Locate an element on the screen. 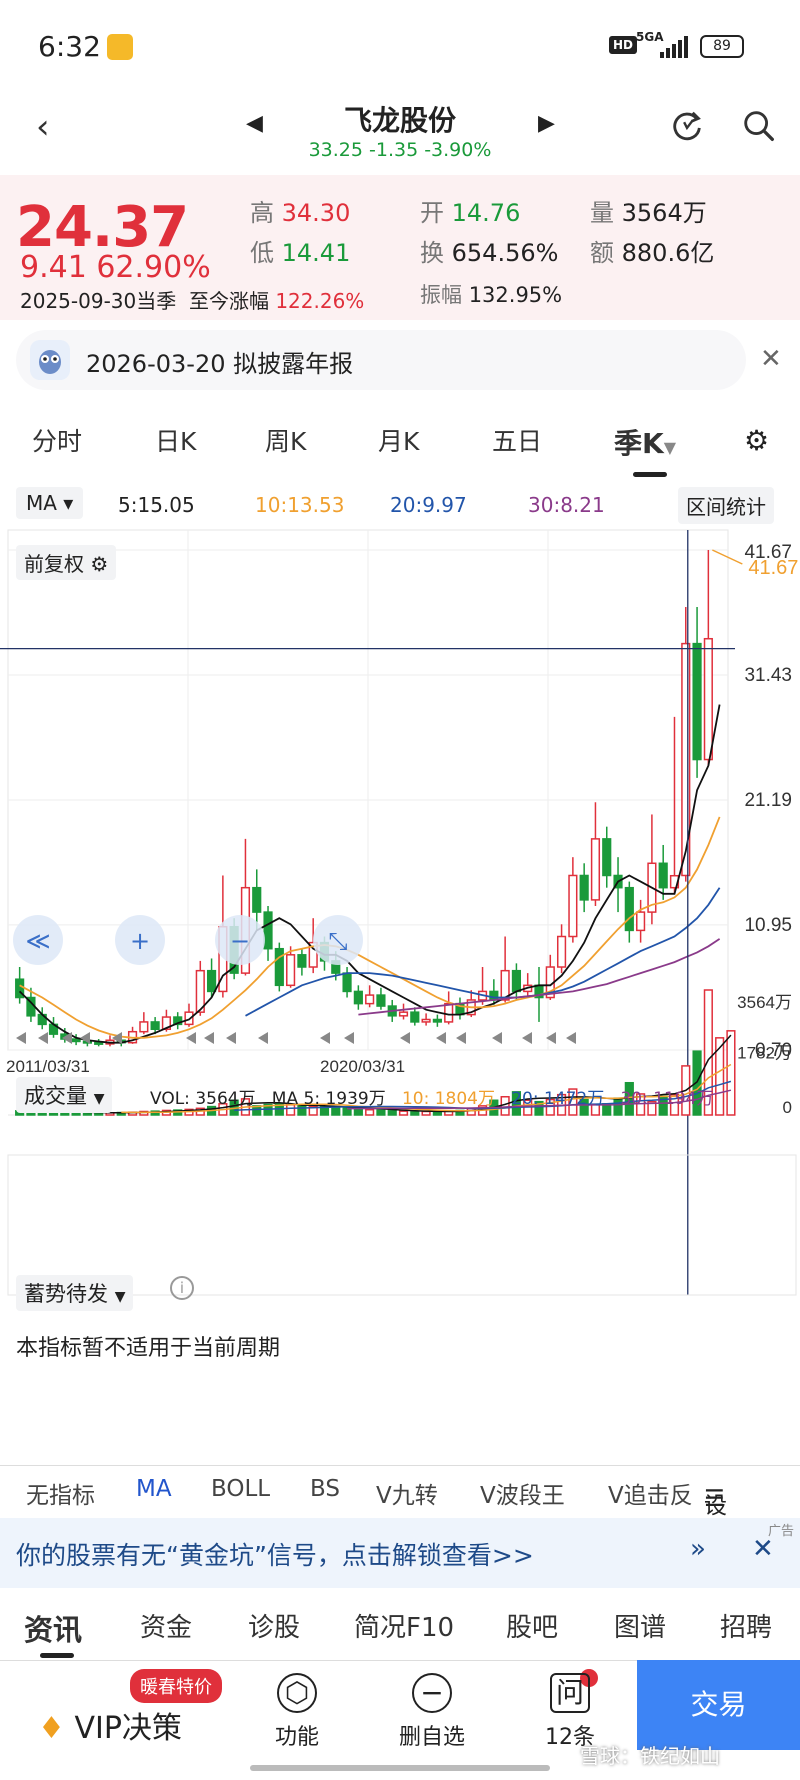 The width and height of the screenshot is (800, 1780). ad-banner: 广告 你的股票有无“黄金坑”信号，点击解锁查看>> » ✕ is located at coordinates (400, 1553).